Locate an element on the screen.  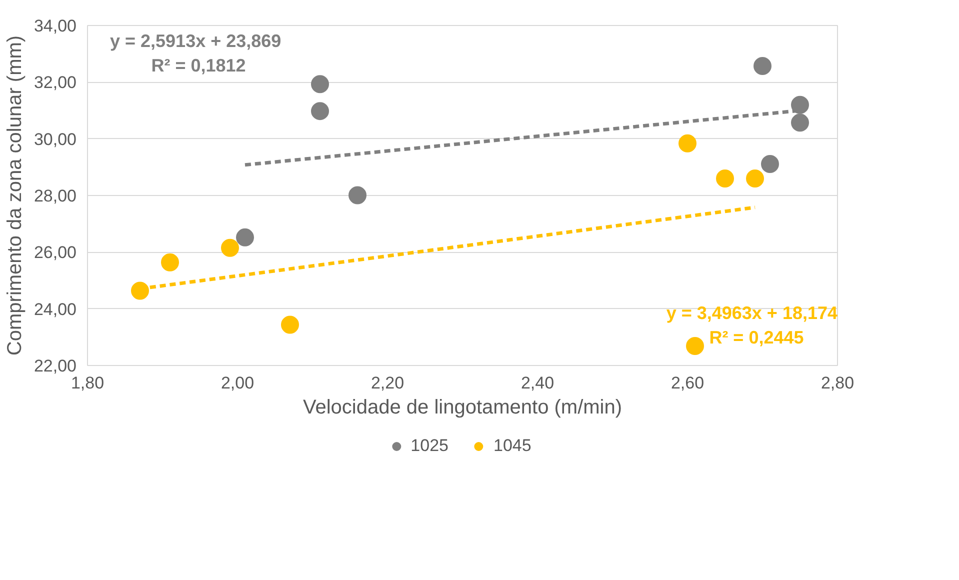
x-axis-title: Velocidade de lingotamento (m/min) is located at coordinates (462, 407).